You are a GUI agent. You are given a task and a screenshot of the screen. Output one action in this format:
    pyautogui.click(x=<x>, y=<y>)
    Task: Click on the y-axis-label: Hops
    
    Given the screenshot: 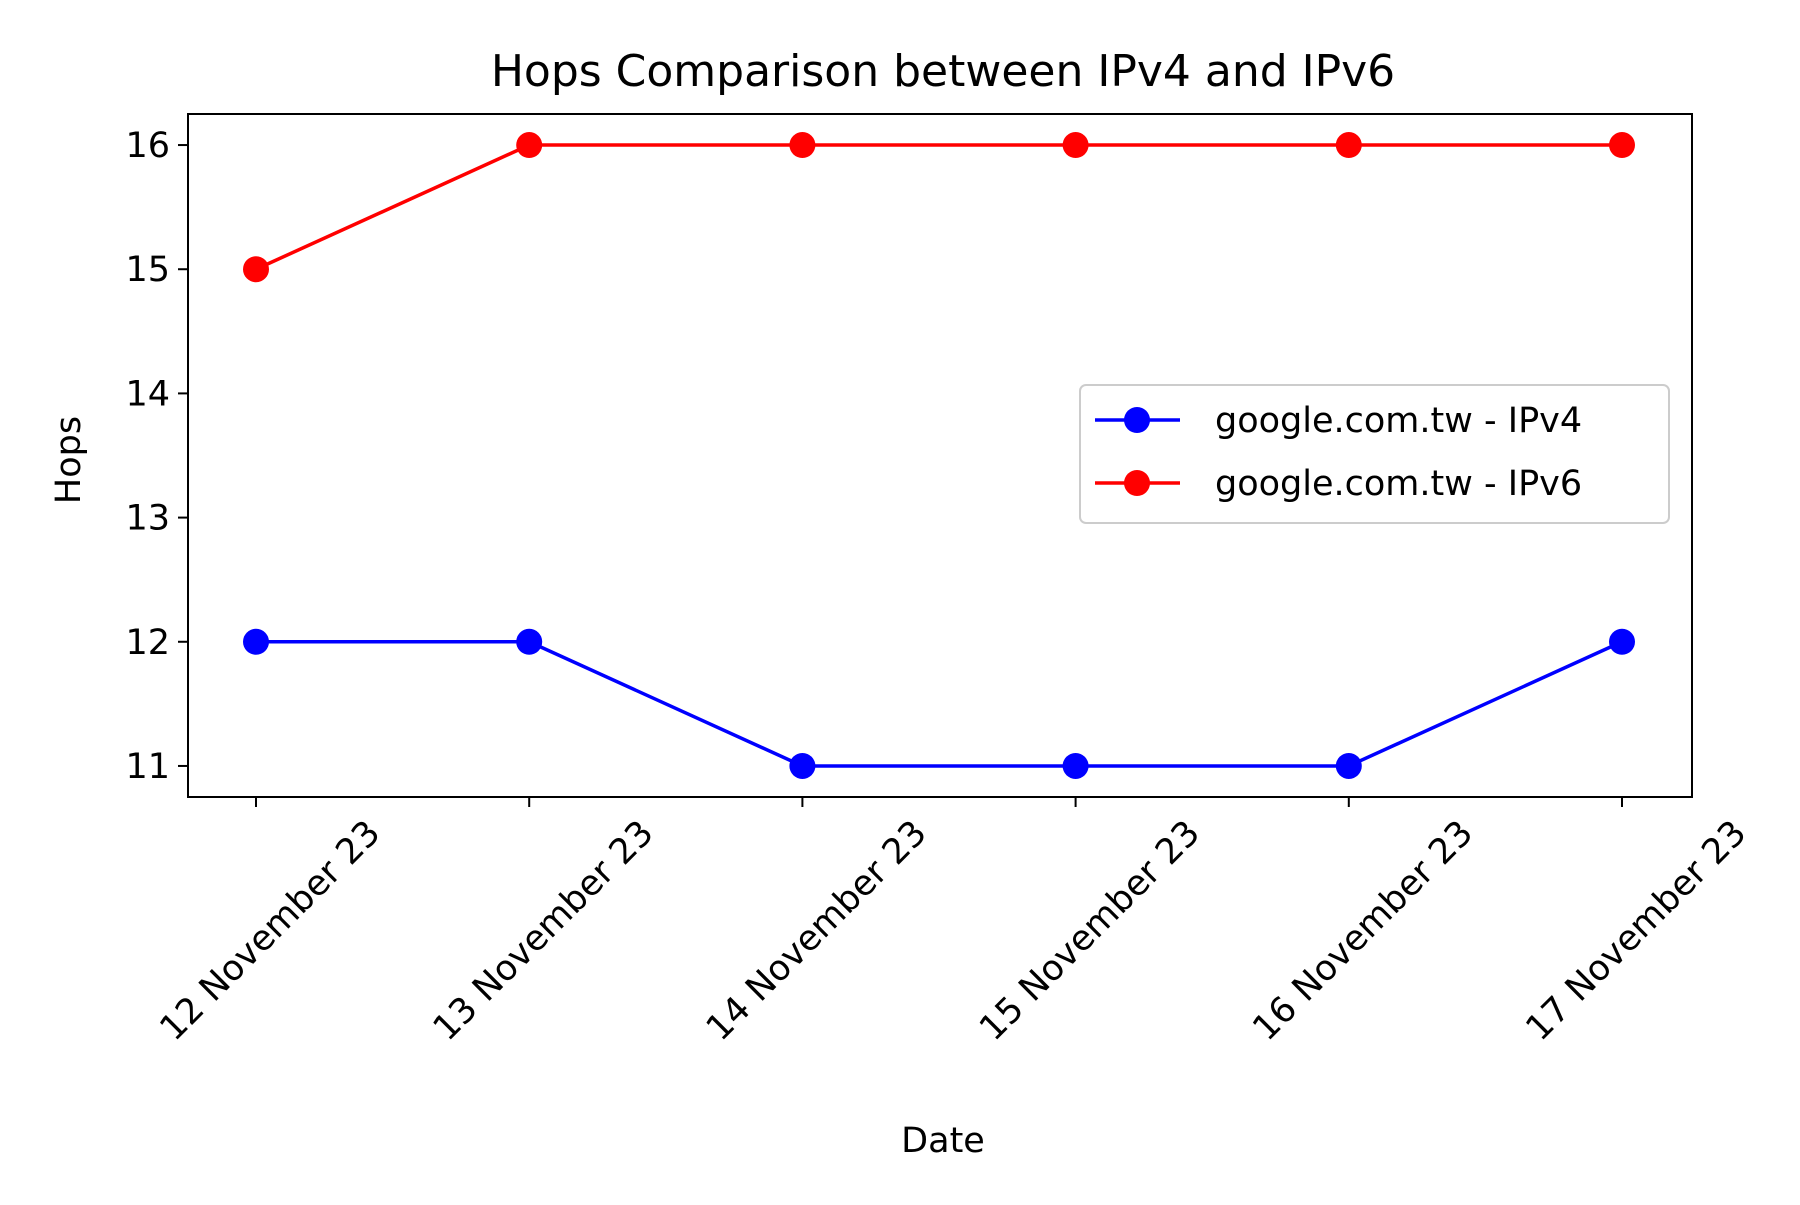 What is the action you would take?
    pyautogui.click(x=69, y=460)
    